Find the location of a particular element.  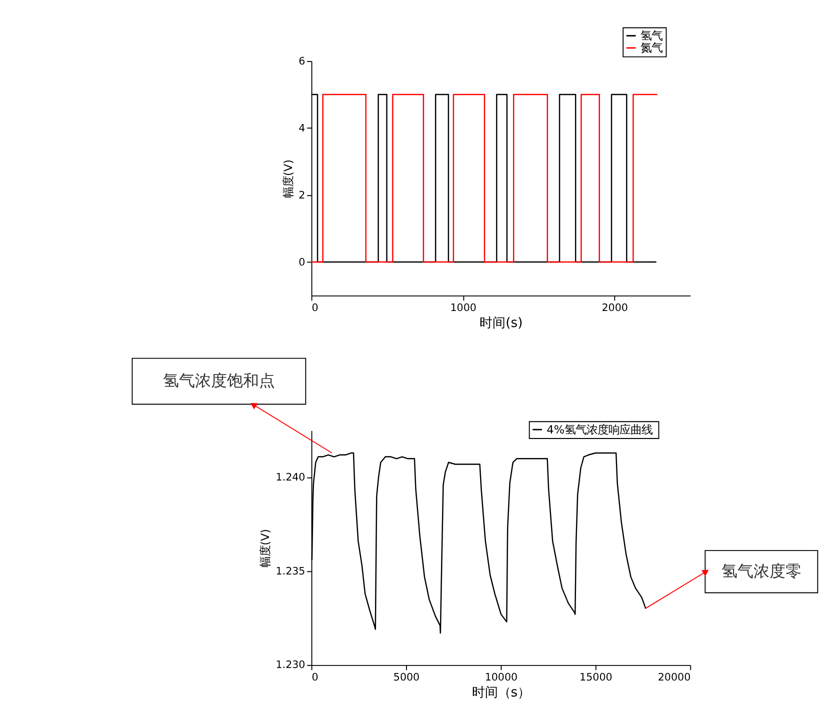

y-tick-label: 1.230 is located at coordinates (291, 665).